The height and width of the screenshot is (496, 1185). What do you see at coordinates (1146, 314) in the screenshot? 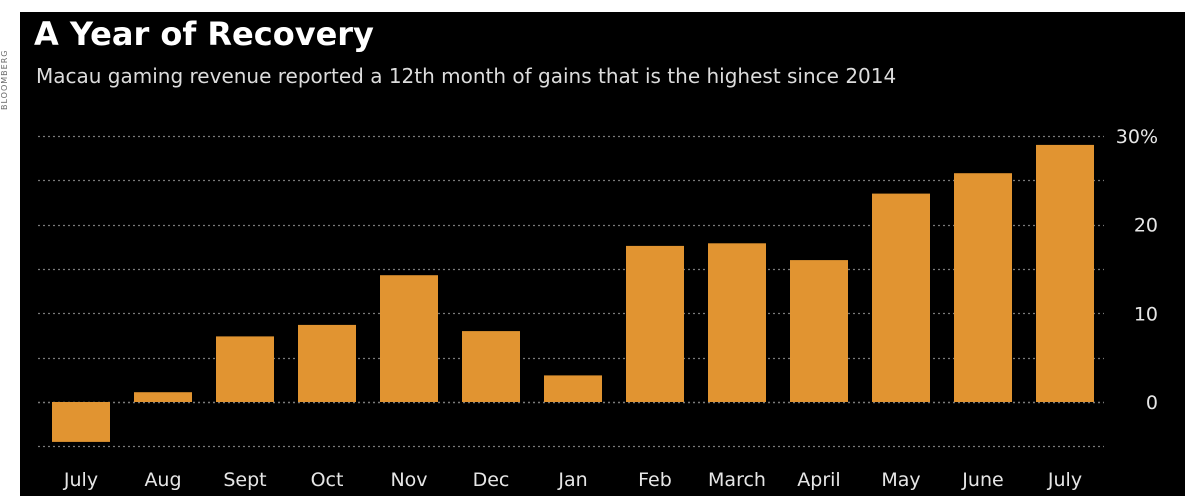
I see `y-tick-label: 10` at bounding box center [1146, 314].